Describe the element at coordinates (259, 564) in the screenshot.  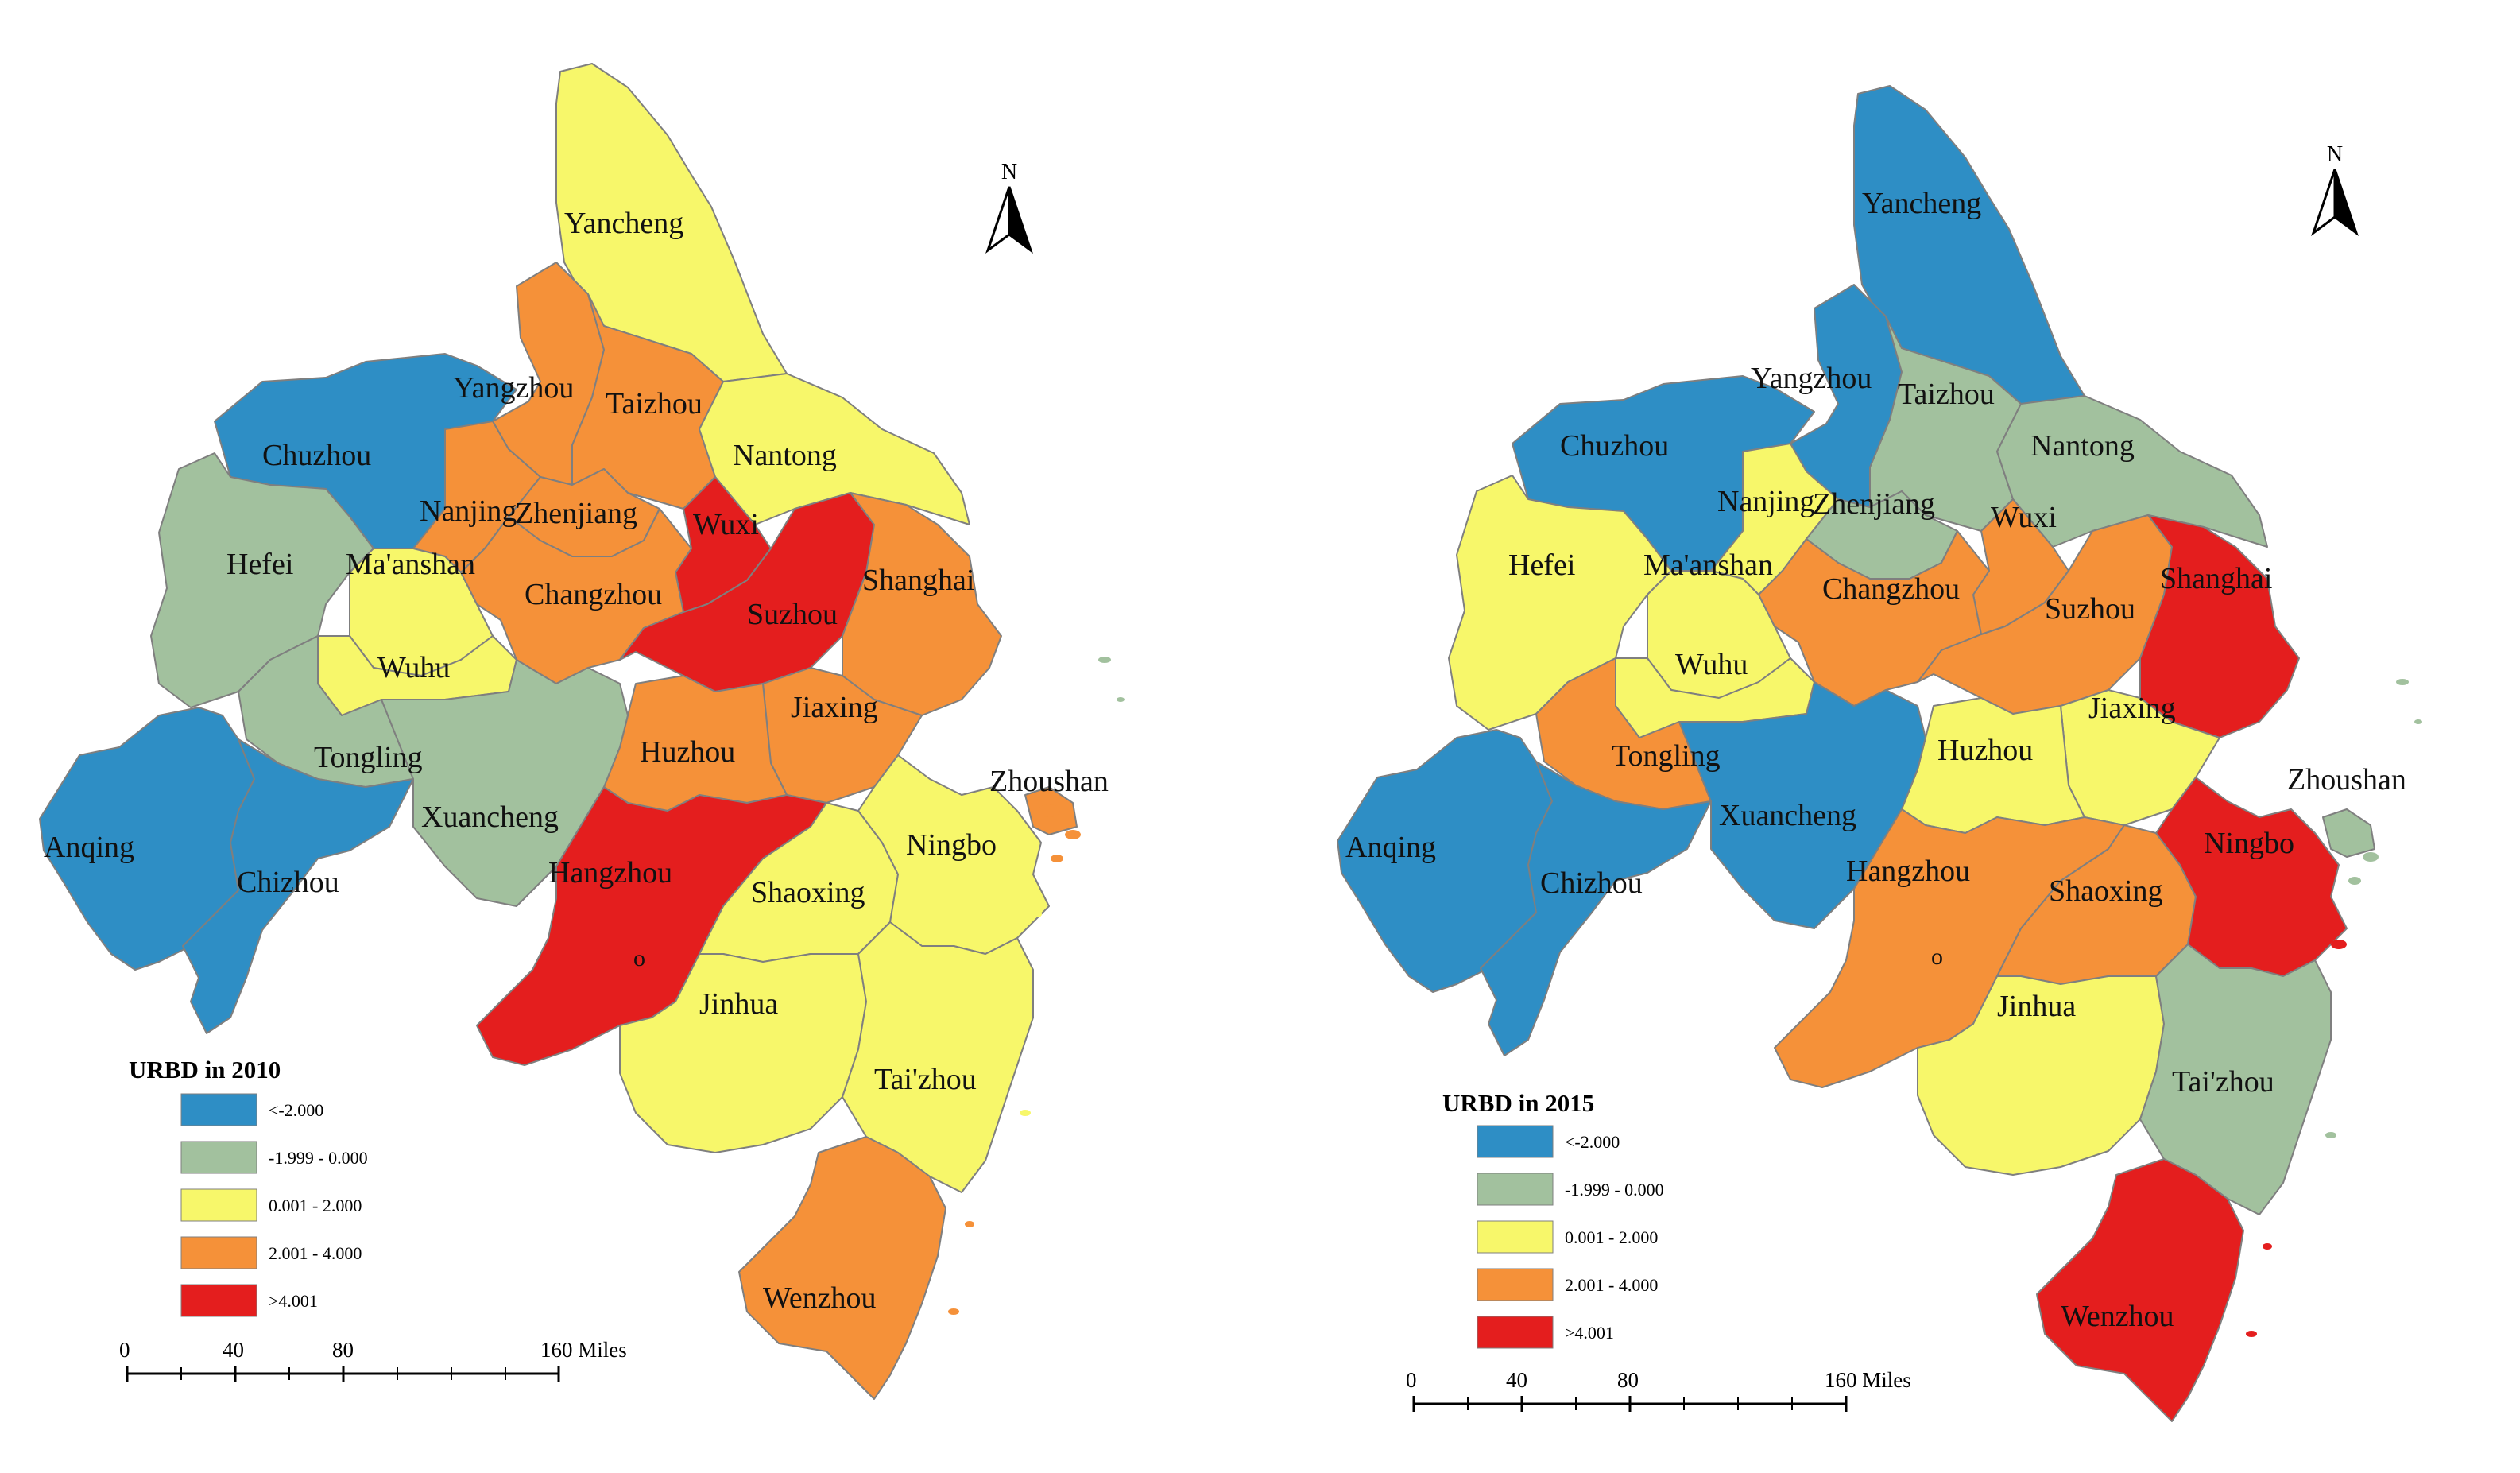
I see `city-label-hefei: Hefei` at that location.